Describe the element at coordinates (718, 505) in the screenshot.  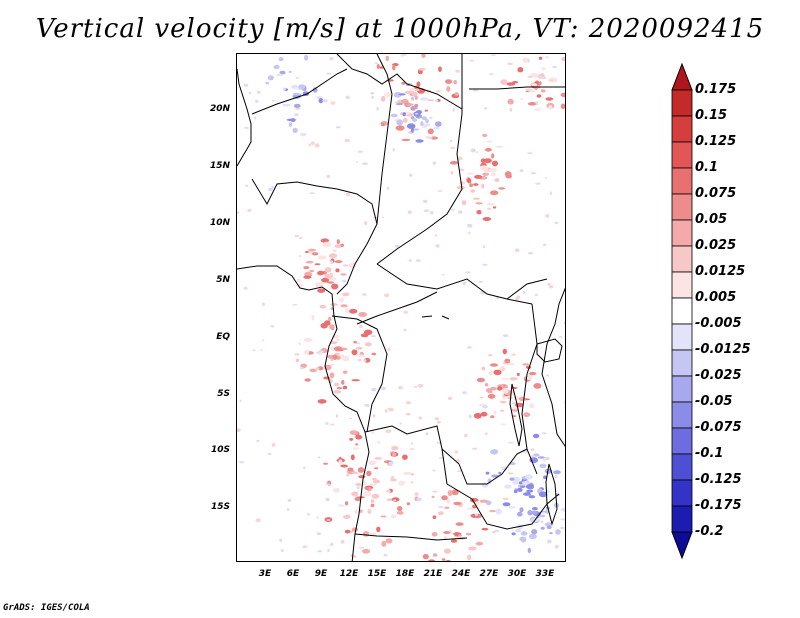
I see `colorbar-label: -0.175` at that location.